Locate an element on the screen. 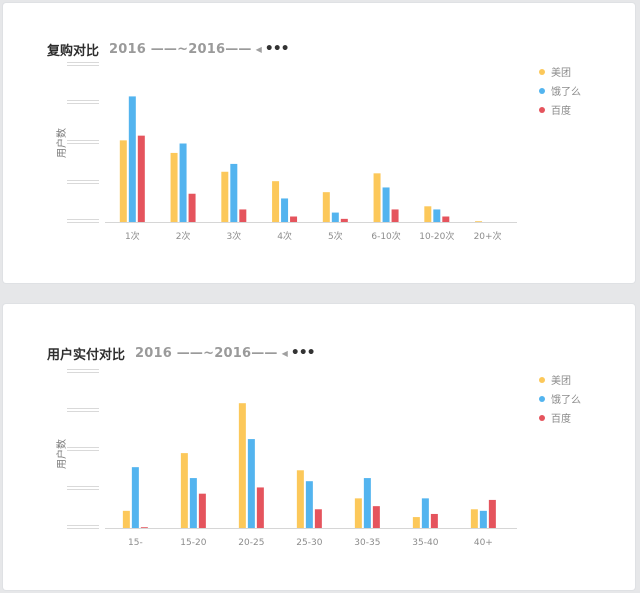  chart-title: 用户实付对比 is located at coordinates (86, 355).